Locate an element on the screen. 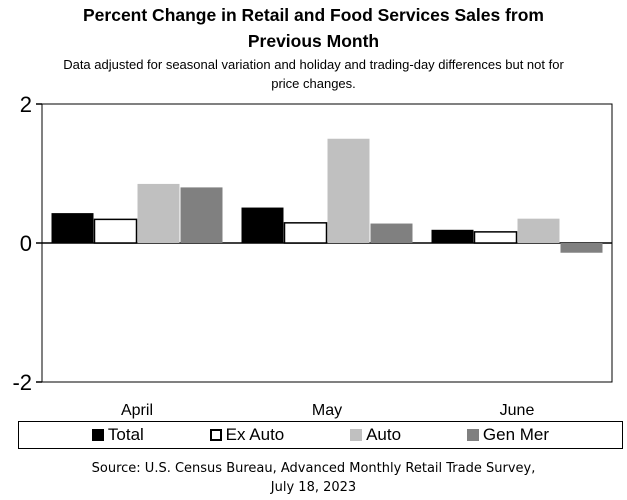 This screenshot has width=627, height=500. bar-gen-mer-june is located at coordinates (581, 248).